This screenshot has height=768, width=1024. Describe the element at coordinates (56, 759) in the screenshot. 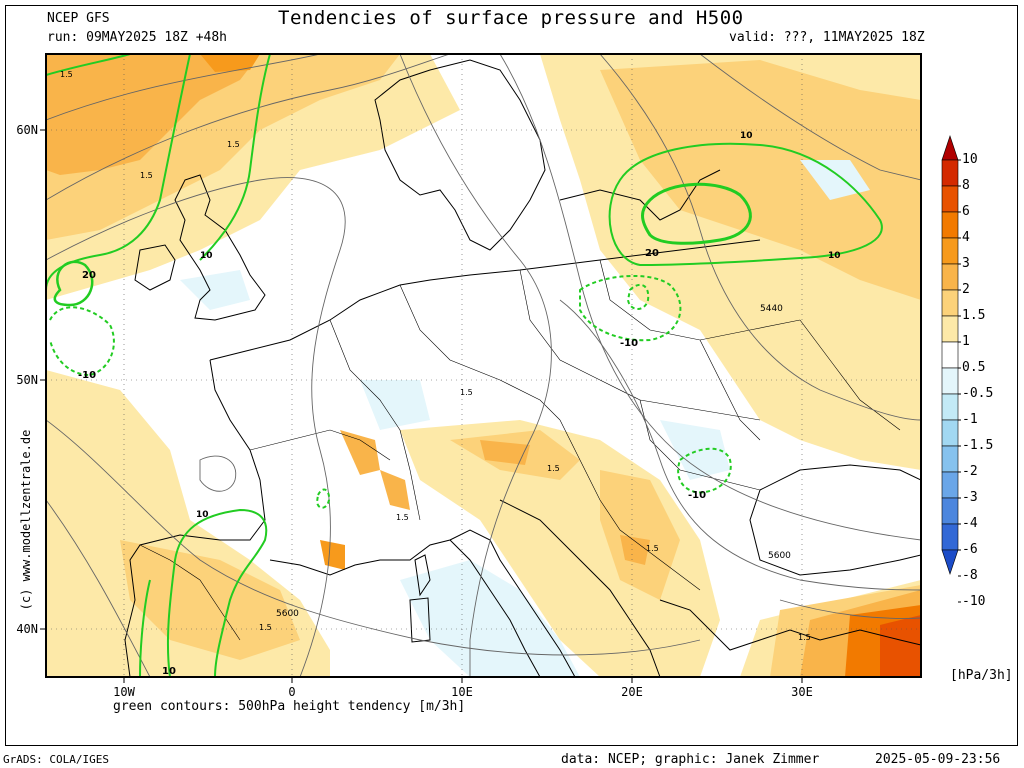

I see `software-credit: GrADS: COLA/IGES` at that location.